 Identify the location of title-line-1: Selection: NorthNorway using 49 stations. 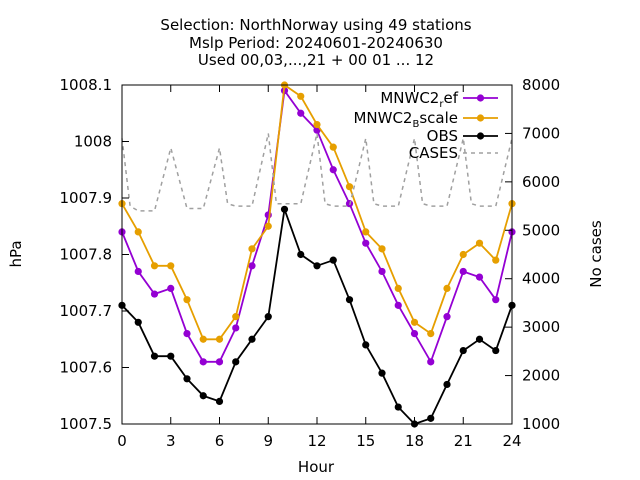
(315, 25).